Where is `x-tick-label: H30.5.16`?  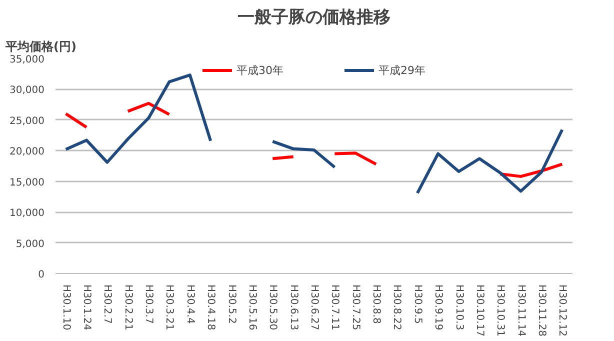 x-tick-label: H30.5.16 is located at coordinates (252, 307).